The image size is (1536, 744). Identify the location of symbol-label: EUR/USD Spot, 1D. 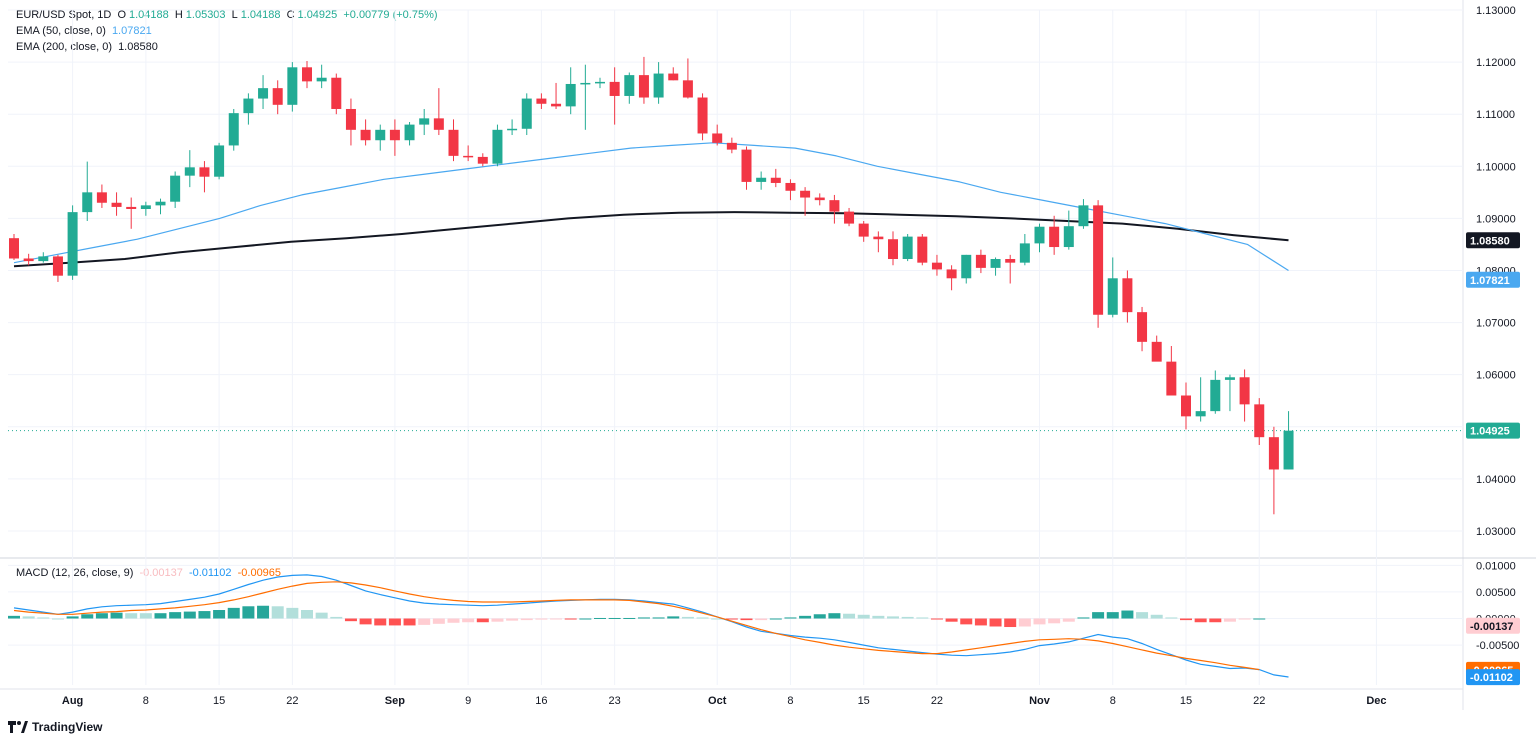
(64, 15).